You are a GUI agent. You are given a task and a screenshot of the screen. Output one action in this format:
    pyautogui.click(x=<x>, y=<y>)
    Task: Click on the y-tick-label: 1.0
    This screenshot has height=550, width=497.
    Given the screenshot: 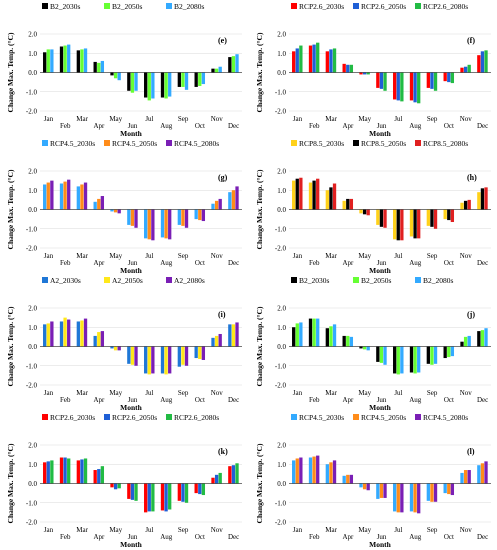 What is the action you would take?
    pyautogui.click(x=281, y=465)
    